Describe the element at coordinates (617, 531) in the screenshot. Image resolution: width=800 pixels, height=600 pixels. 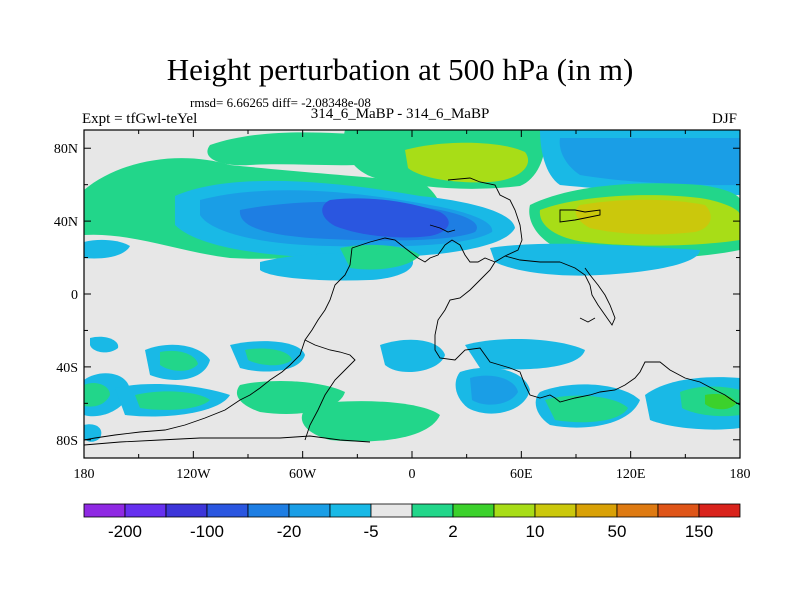
I see `colorbar-label: 50` at that location.